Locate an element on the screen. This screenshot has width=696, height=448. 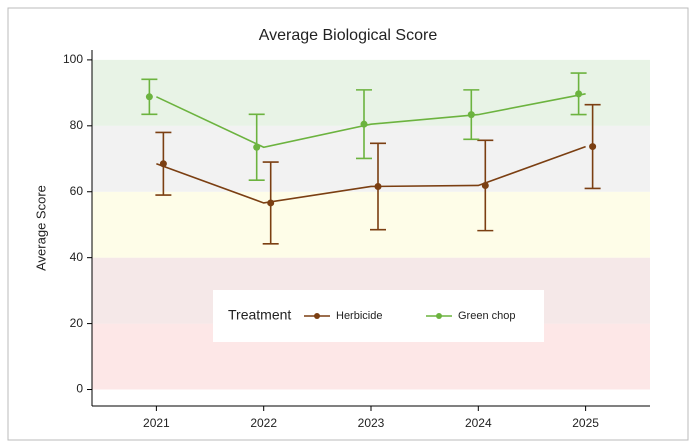
legend-title: Treatment is located at coordinates (259, 315).